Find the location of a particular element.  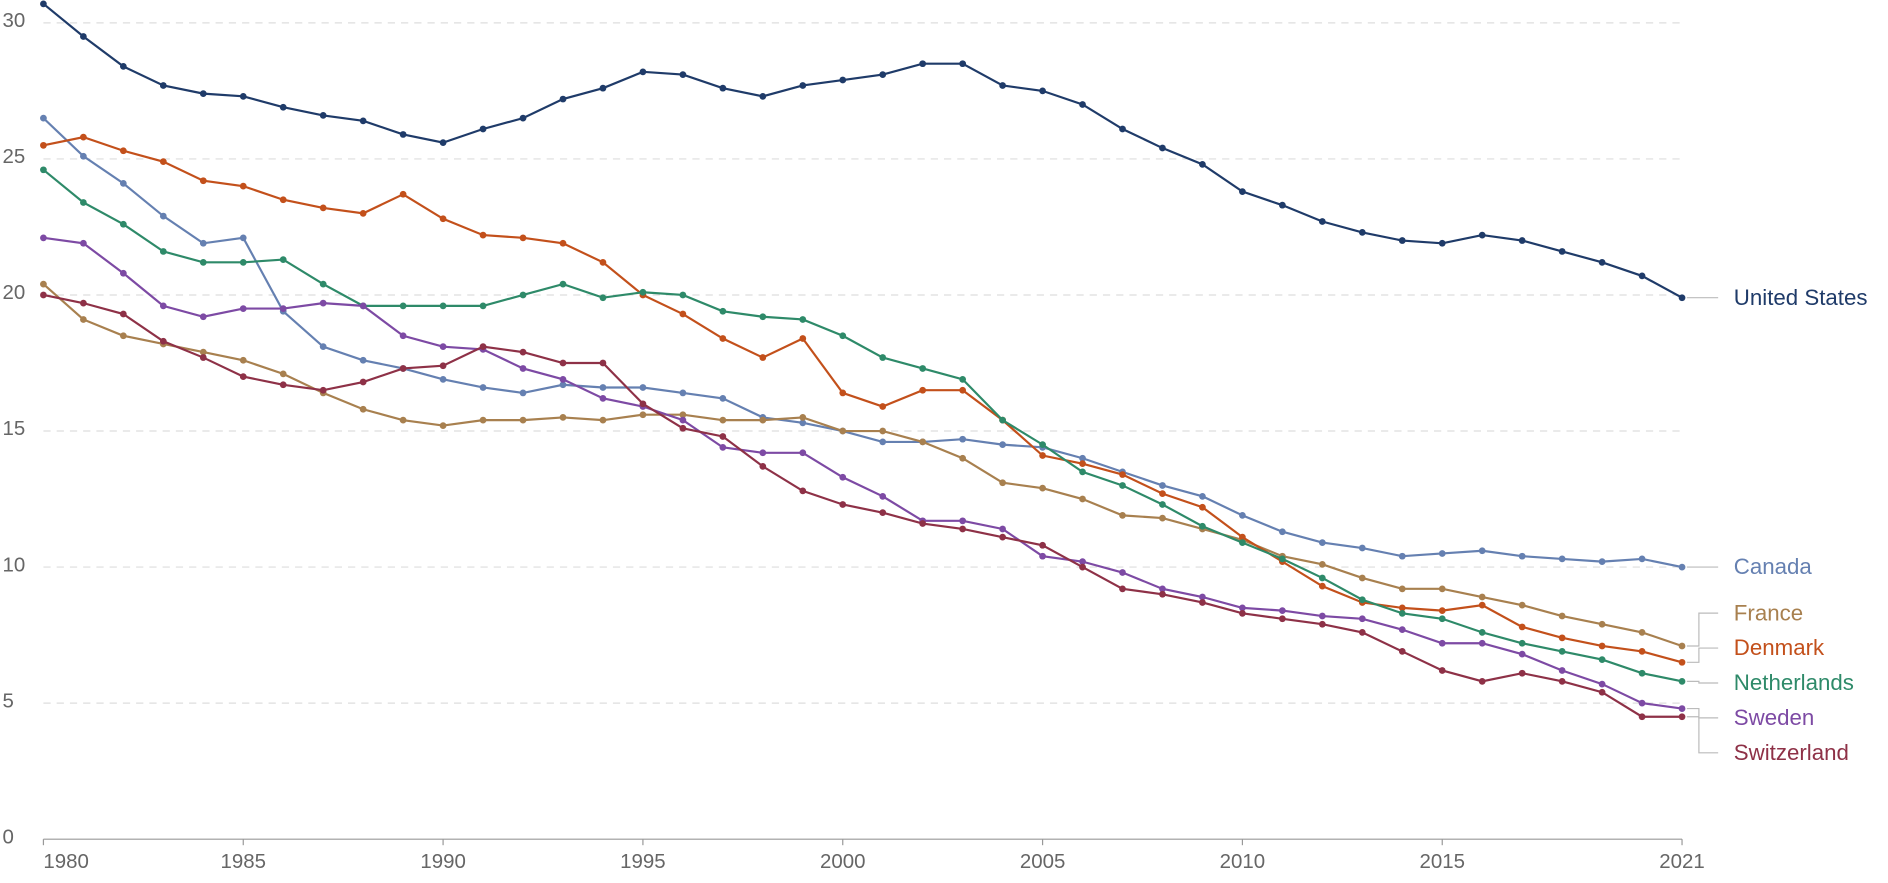

y-tick-label: 10 is located at coordinates (13, 564).